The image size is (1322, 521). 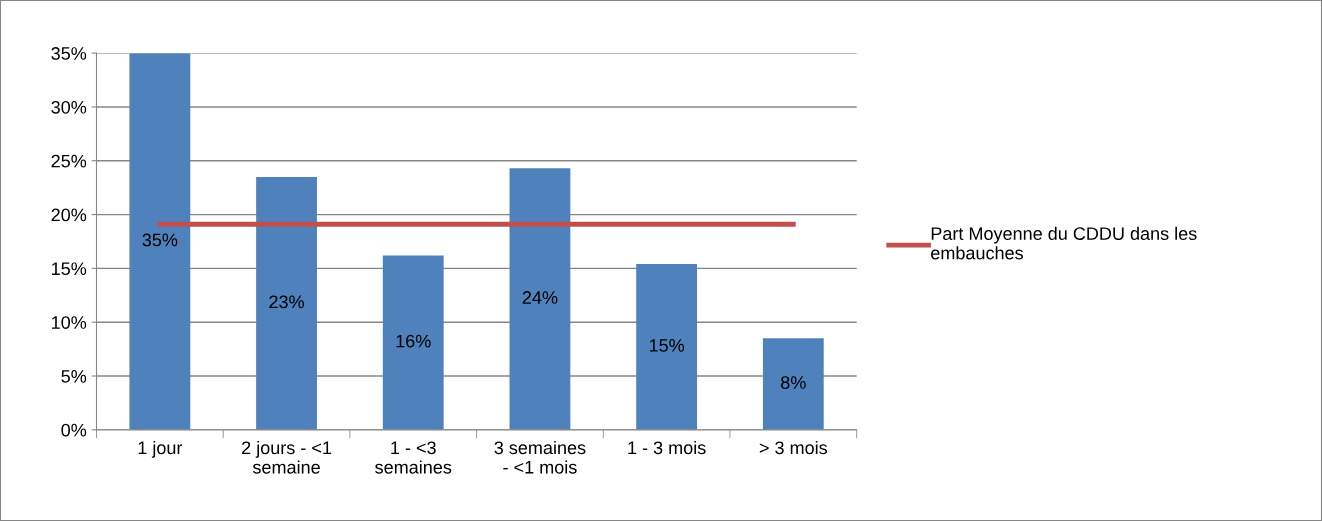 What do you see at coordinates (69, 322) in the screenshot?
I see `y-tick-label: 10%` at bounding box center [69, 322].